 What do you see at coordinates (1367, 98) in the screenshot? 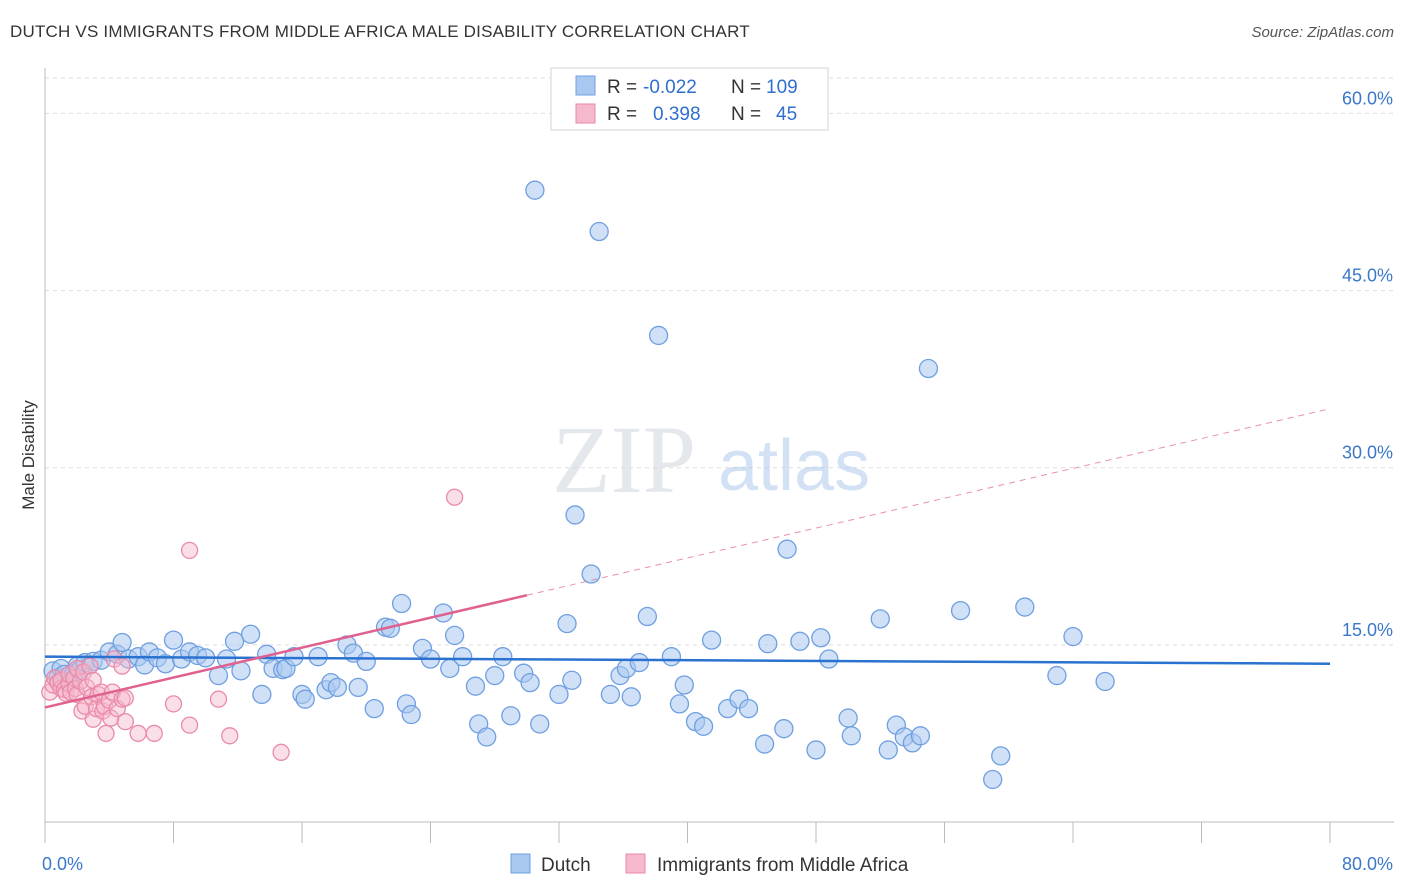
I see `y-tick-label: 60.0%` at bounding box center [1367, 98].